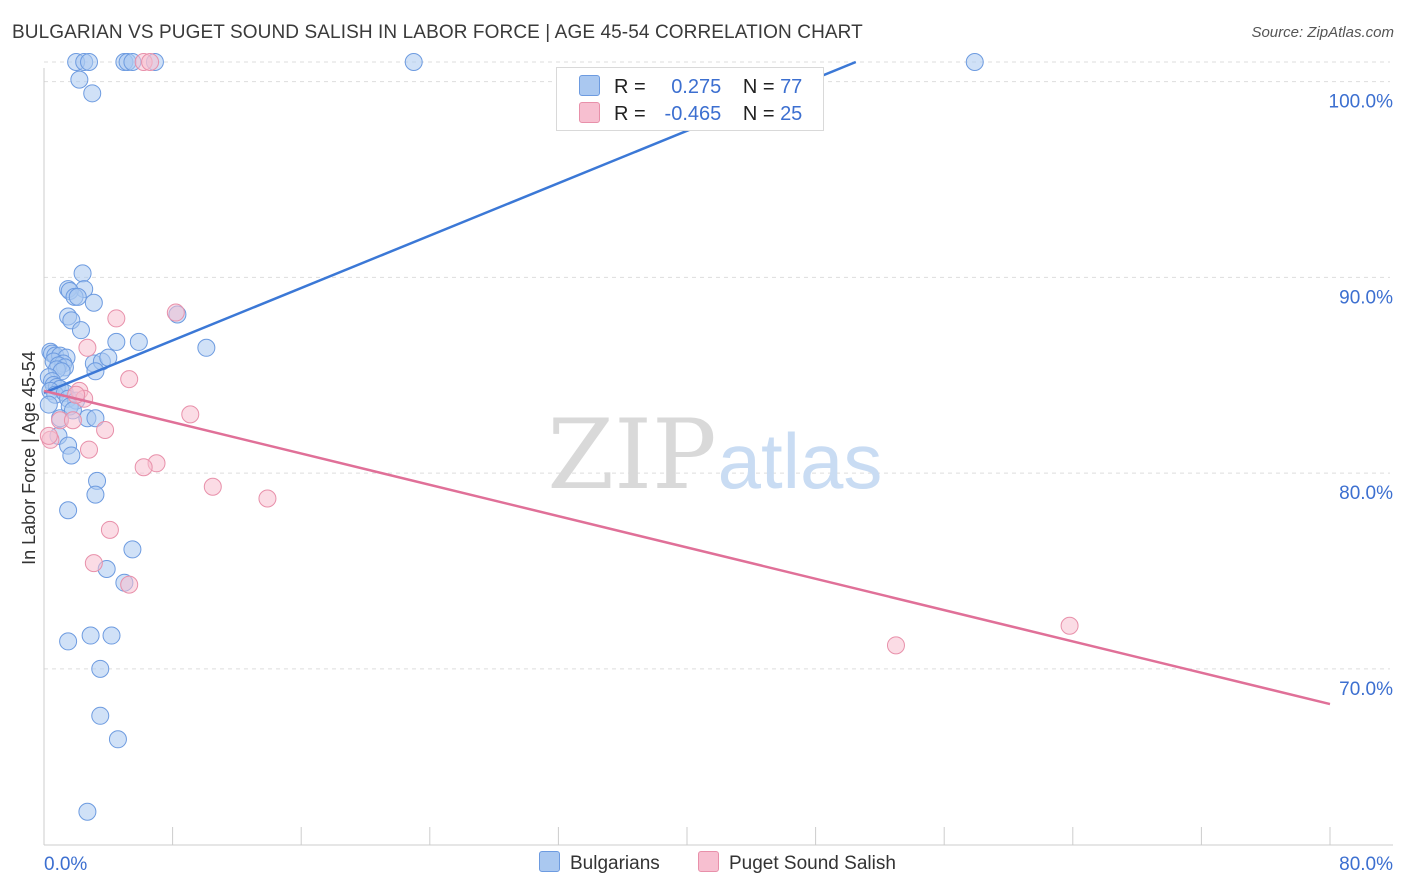 The height and width of the screenshot is (892, 1406). Describe the element at coordinates (615, 863) in the screenshot. I see `series-name: Bulgarians` at that location.